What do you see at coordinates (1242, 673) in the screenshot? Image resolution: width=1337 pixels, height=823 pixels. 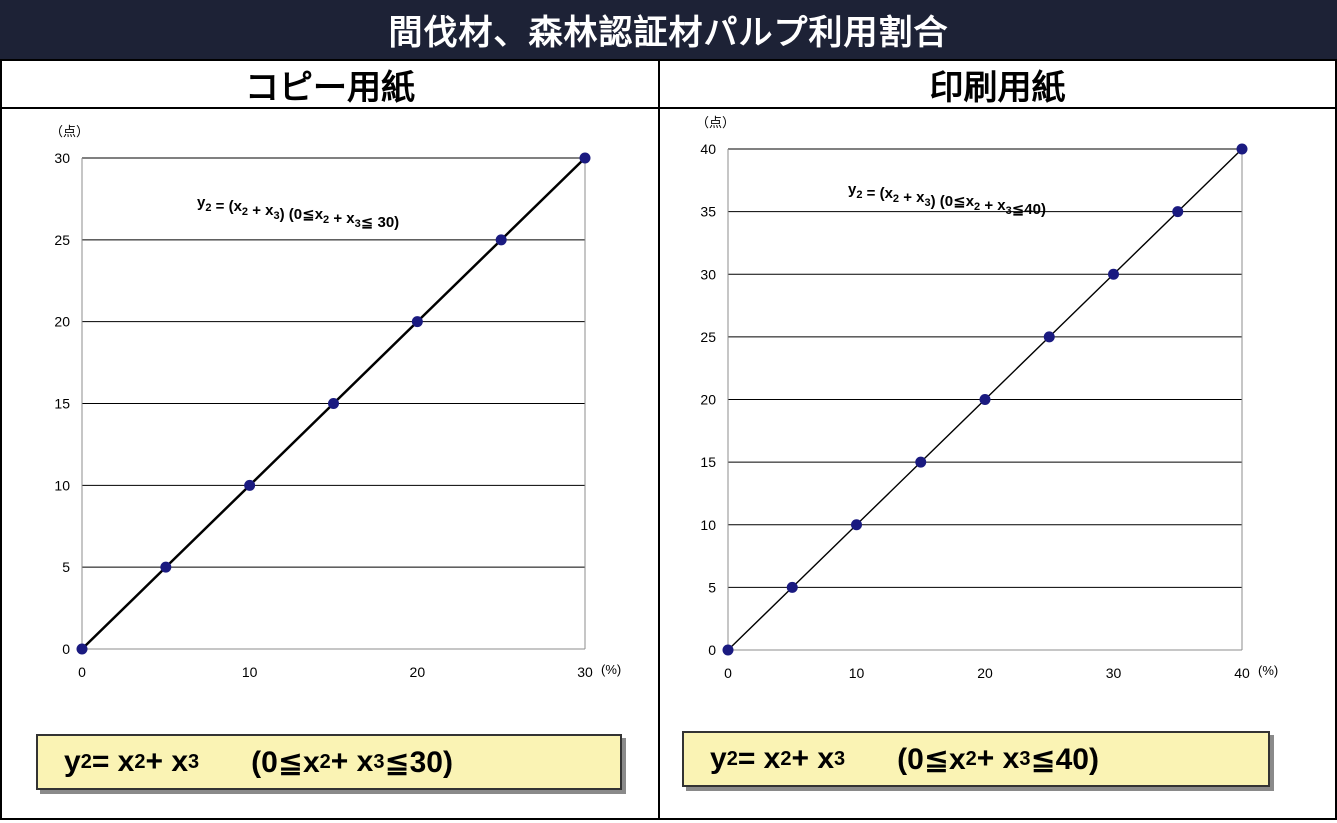 I see `x-tick-label-40: 40` at bounding box center [1242, 673].